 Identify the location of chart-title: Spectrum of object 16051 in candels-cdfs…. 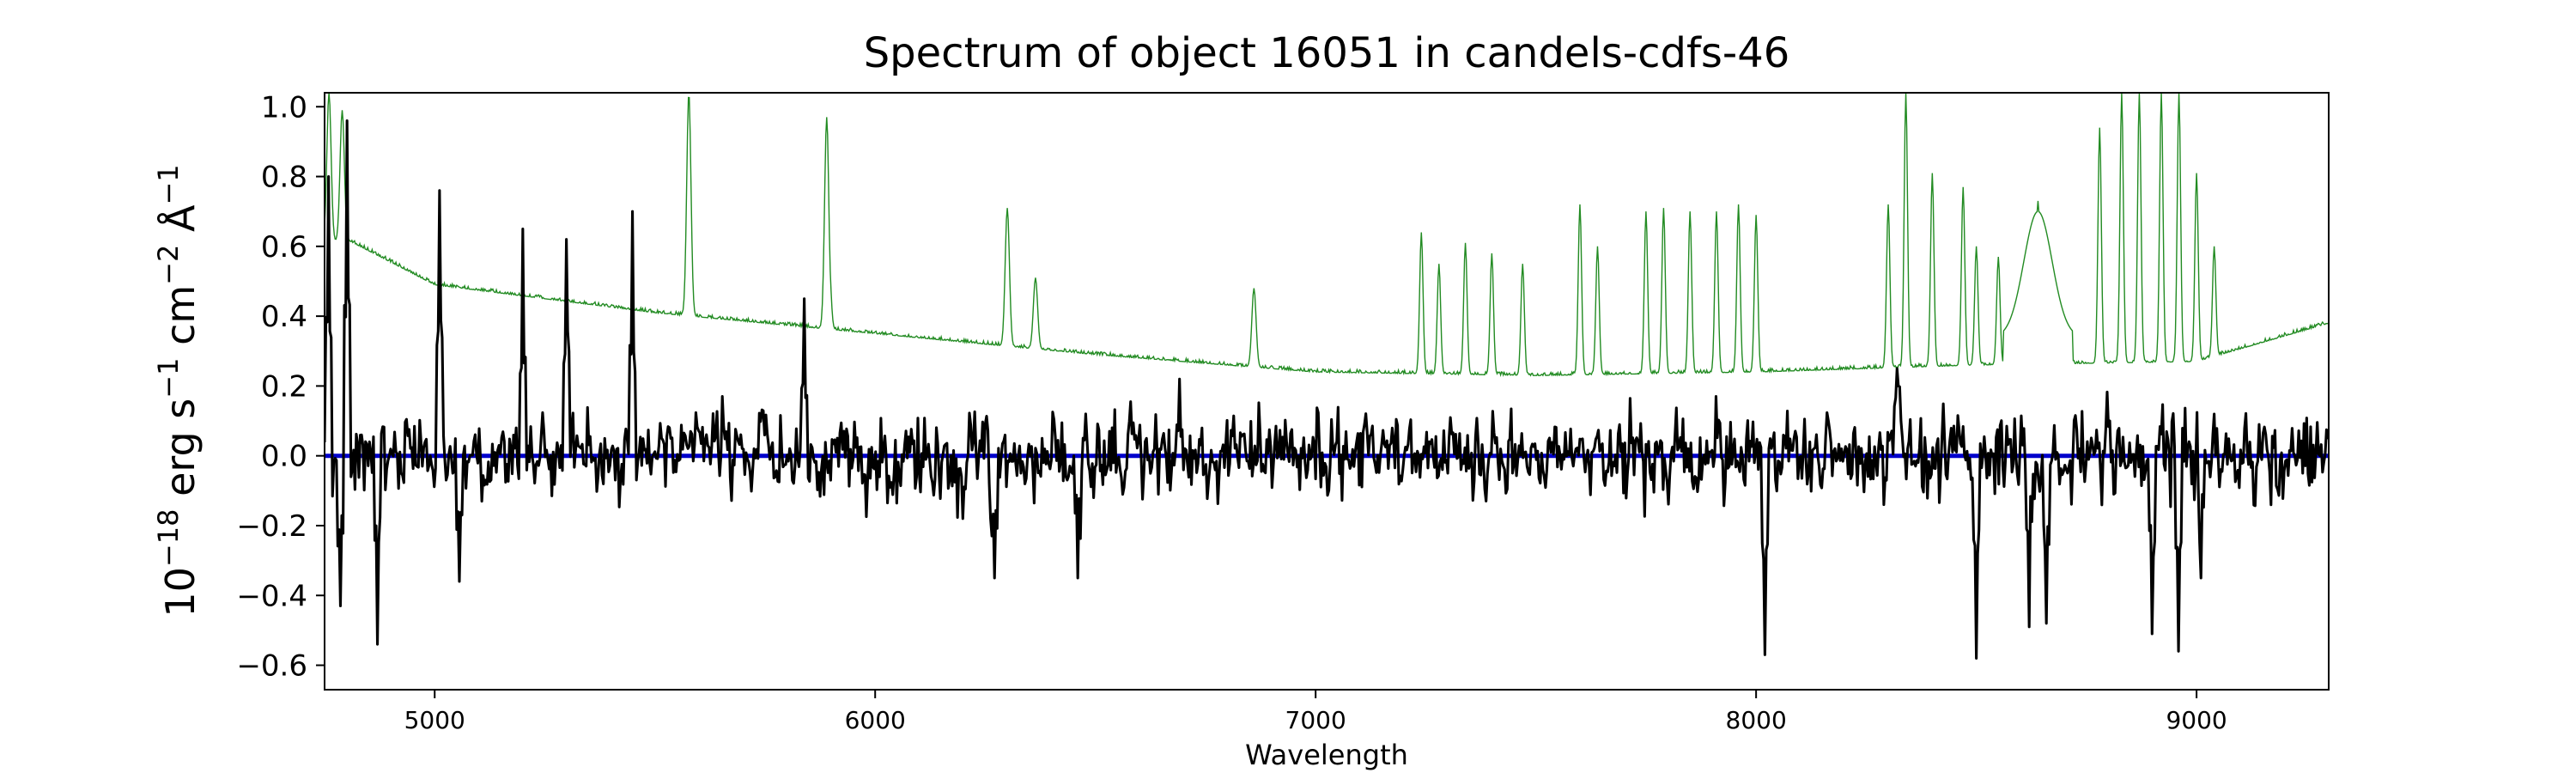
(1327, 53).